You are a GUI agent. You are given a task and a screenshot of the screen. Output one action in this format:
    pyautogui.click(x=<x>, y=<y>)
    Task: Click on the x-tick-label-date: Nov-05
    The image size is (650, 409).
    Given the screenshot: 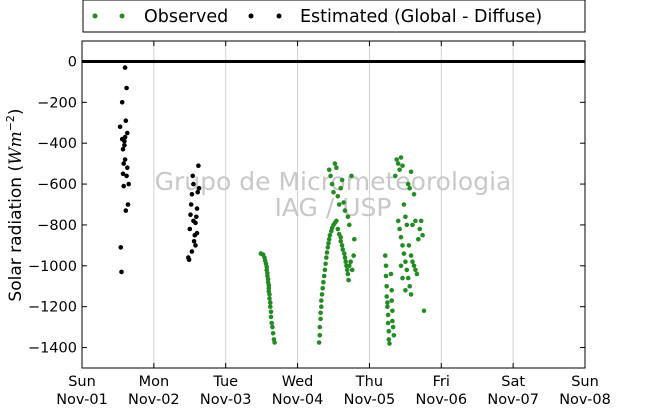 What is the action you would take?
    pyautogui.click(x=370, y=400)
    